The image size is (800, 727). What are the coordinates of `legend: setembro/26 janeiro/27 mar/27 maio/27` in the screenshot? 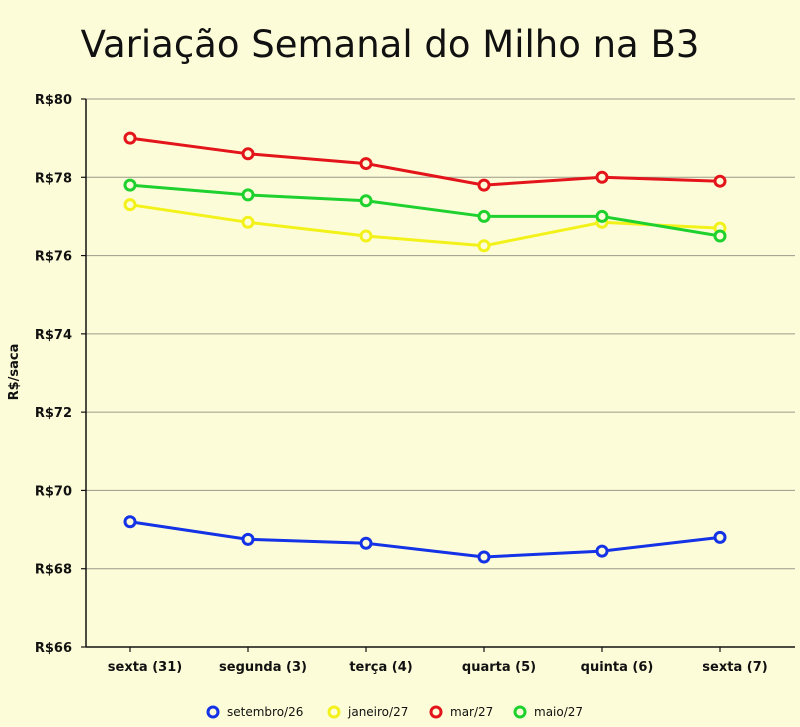 It's located at (394, 712).